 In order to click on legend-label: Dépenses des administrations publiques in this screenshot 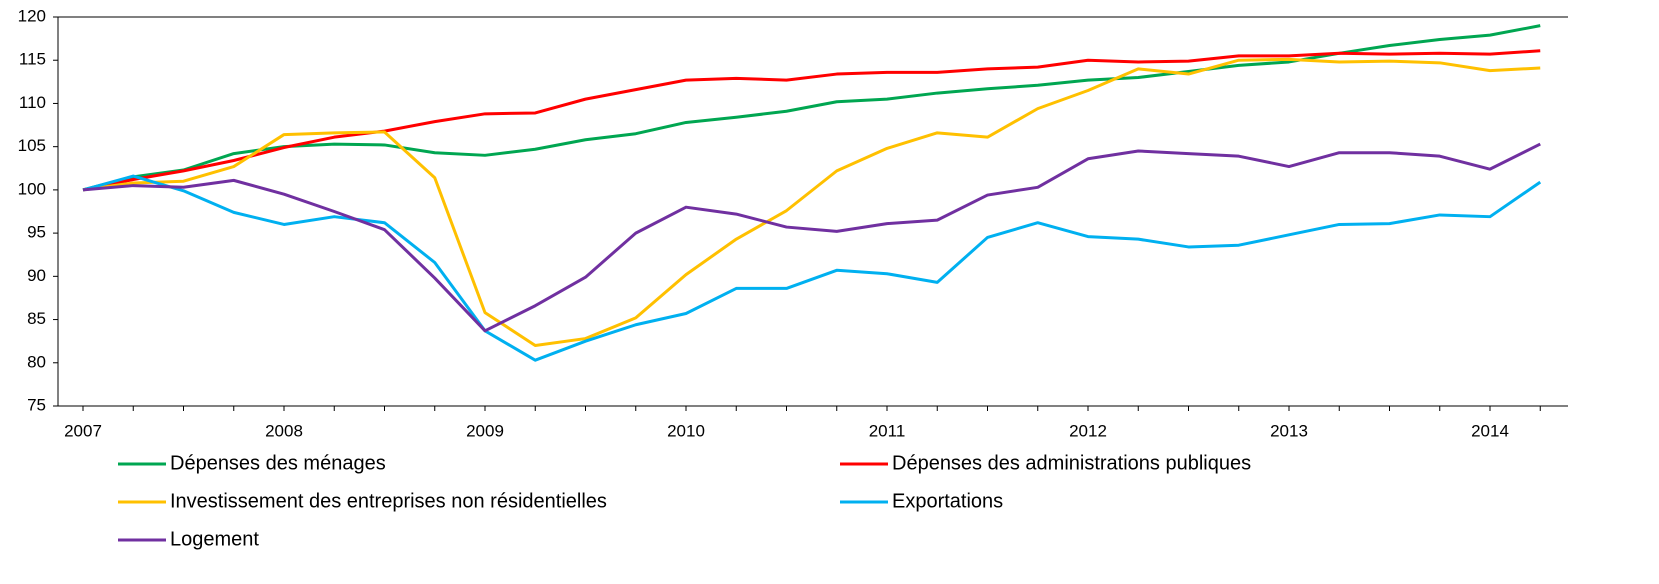, I will do `click(1071, 463)`.